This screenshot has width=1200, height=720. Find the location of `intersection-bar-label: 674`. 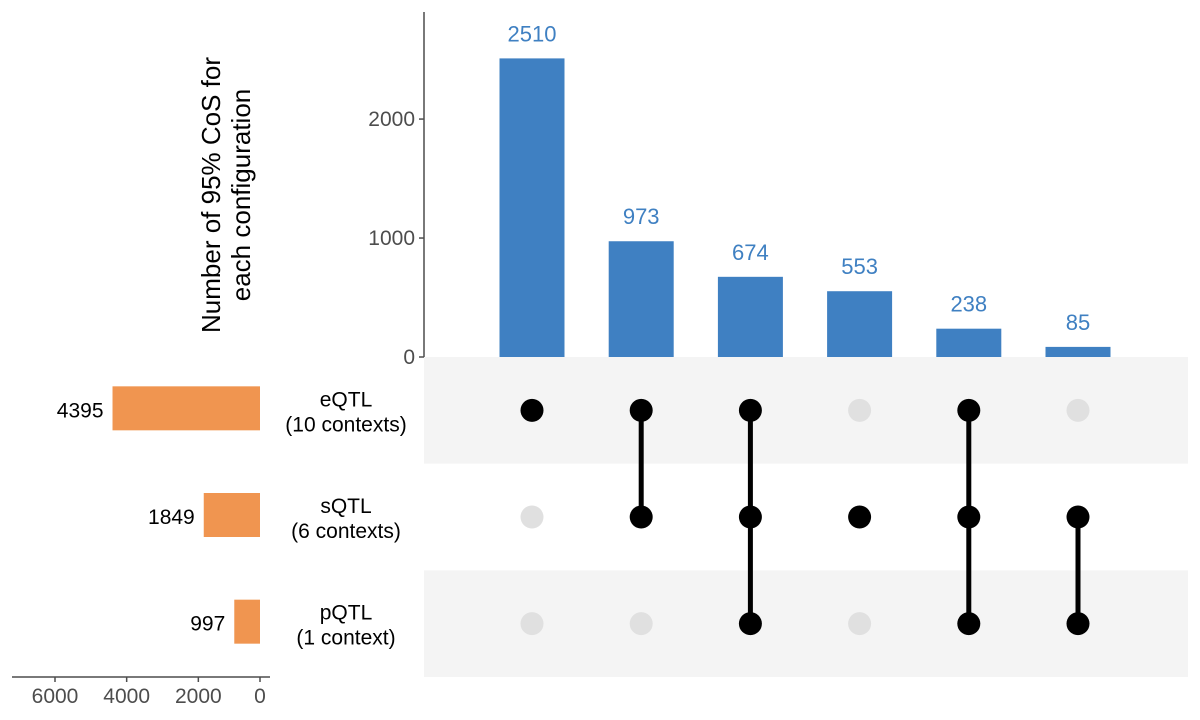

intersection-bar-label: 674 is located at coordinates (750, 252).